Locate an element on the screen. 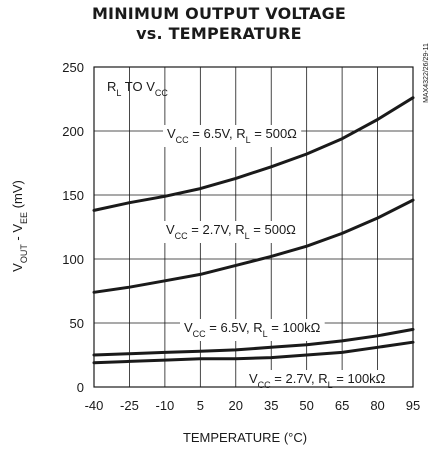  x-tick-label: 65 is located at coordinates (342, 405).